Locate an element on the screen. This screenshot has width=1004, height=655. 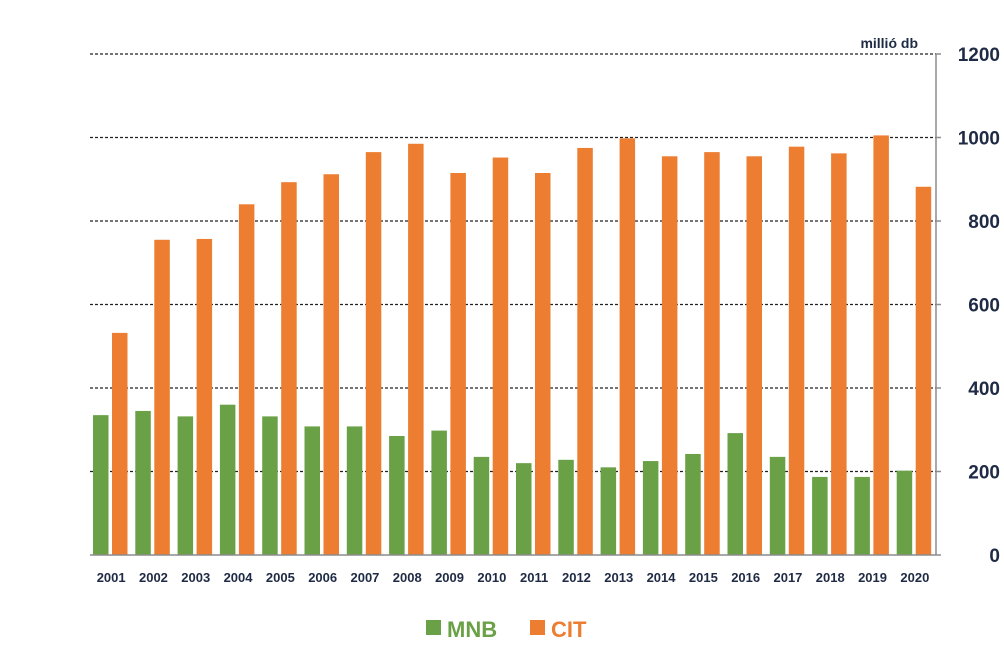
x-tick-label-2016: 2016 is located at coordinates (745, 577).